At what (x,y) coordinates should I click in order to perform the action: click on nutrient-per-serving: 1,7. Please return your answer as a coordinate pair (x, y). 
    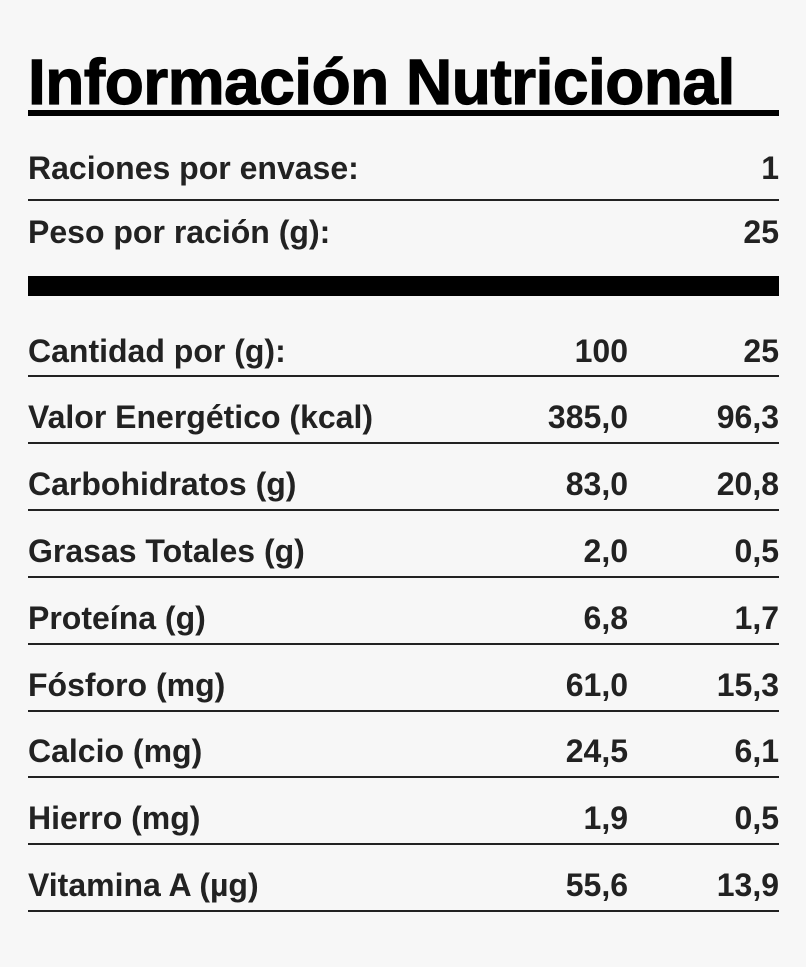
    Looking at the image, I should click on (756, 618).